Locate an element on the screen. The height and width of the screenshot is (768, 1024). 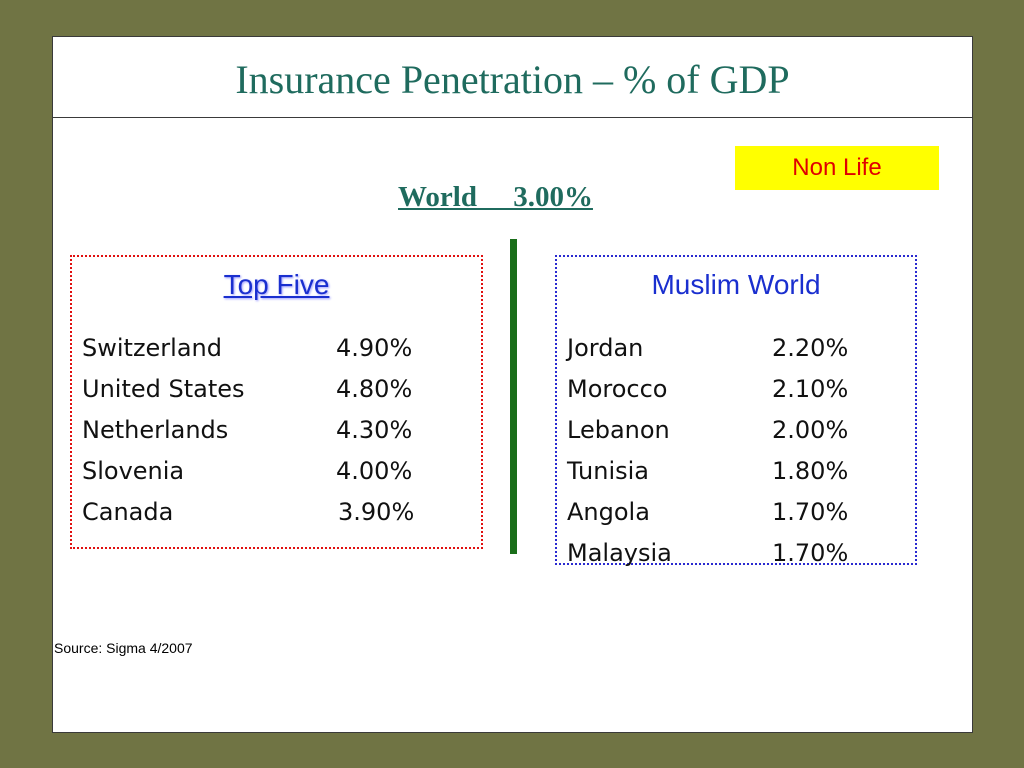
country-name: Canada is located at coordinates (128, 512).